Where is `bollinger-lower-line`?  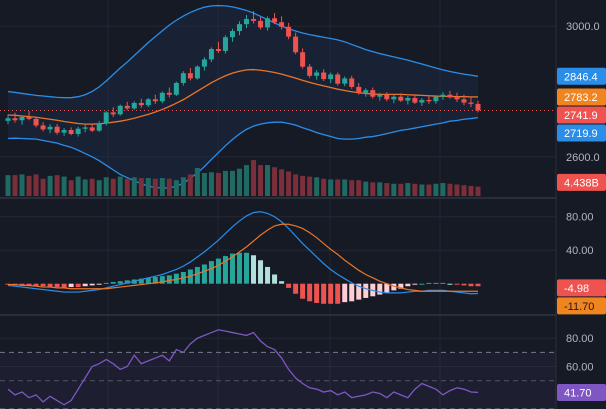
bollinger-lower-line is located at coordinates (243, 152).